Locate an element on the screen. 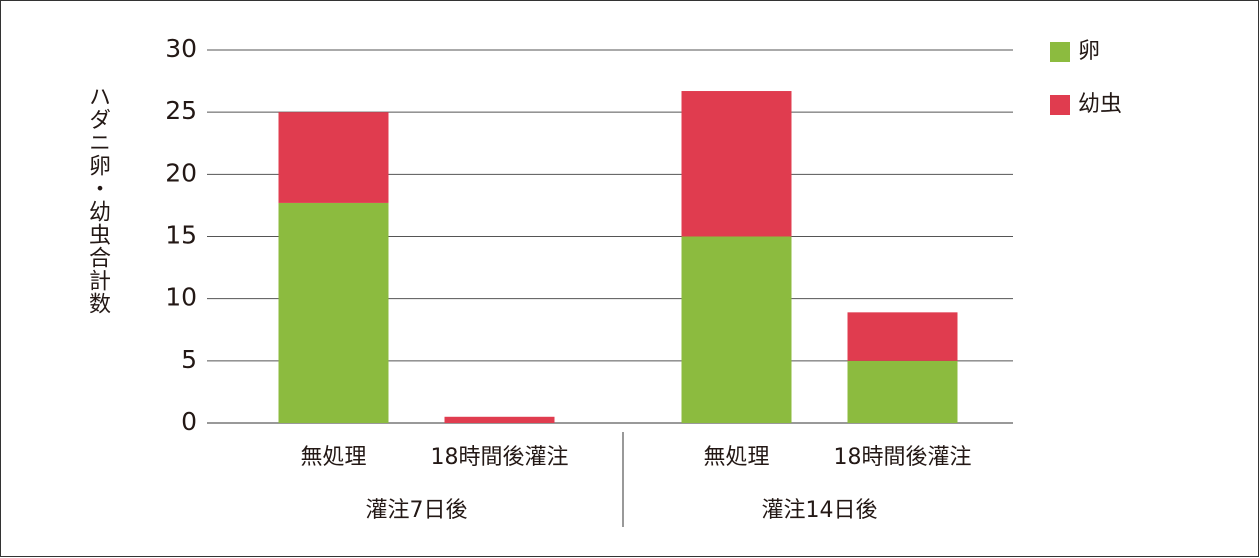 The image size is (1260, 558). y-axis-label: ハダニ卵・幼虫合計数 is located at coordinates (98, 200).